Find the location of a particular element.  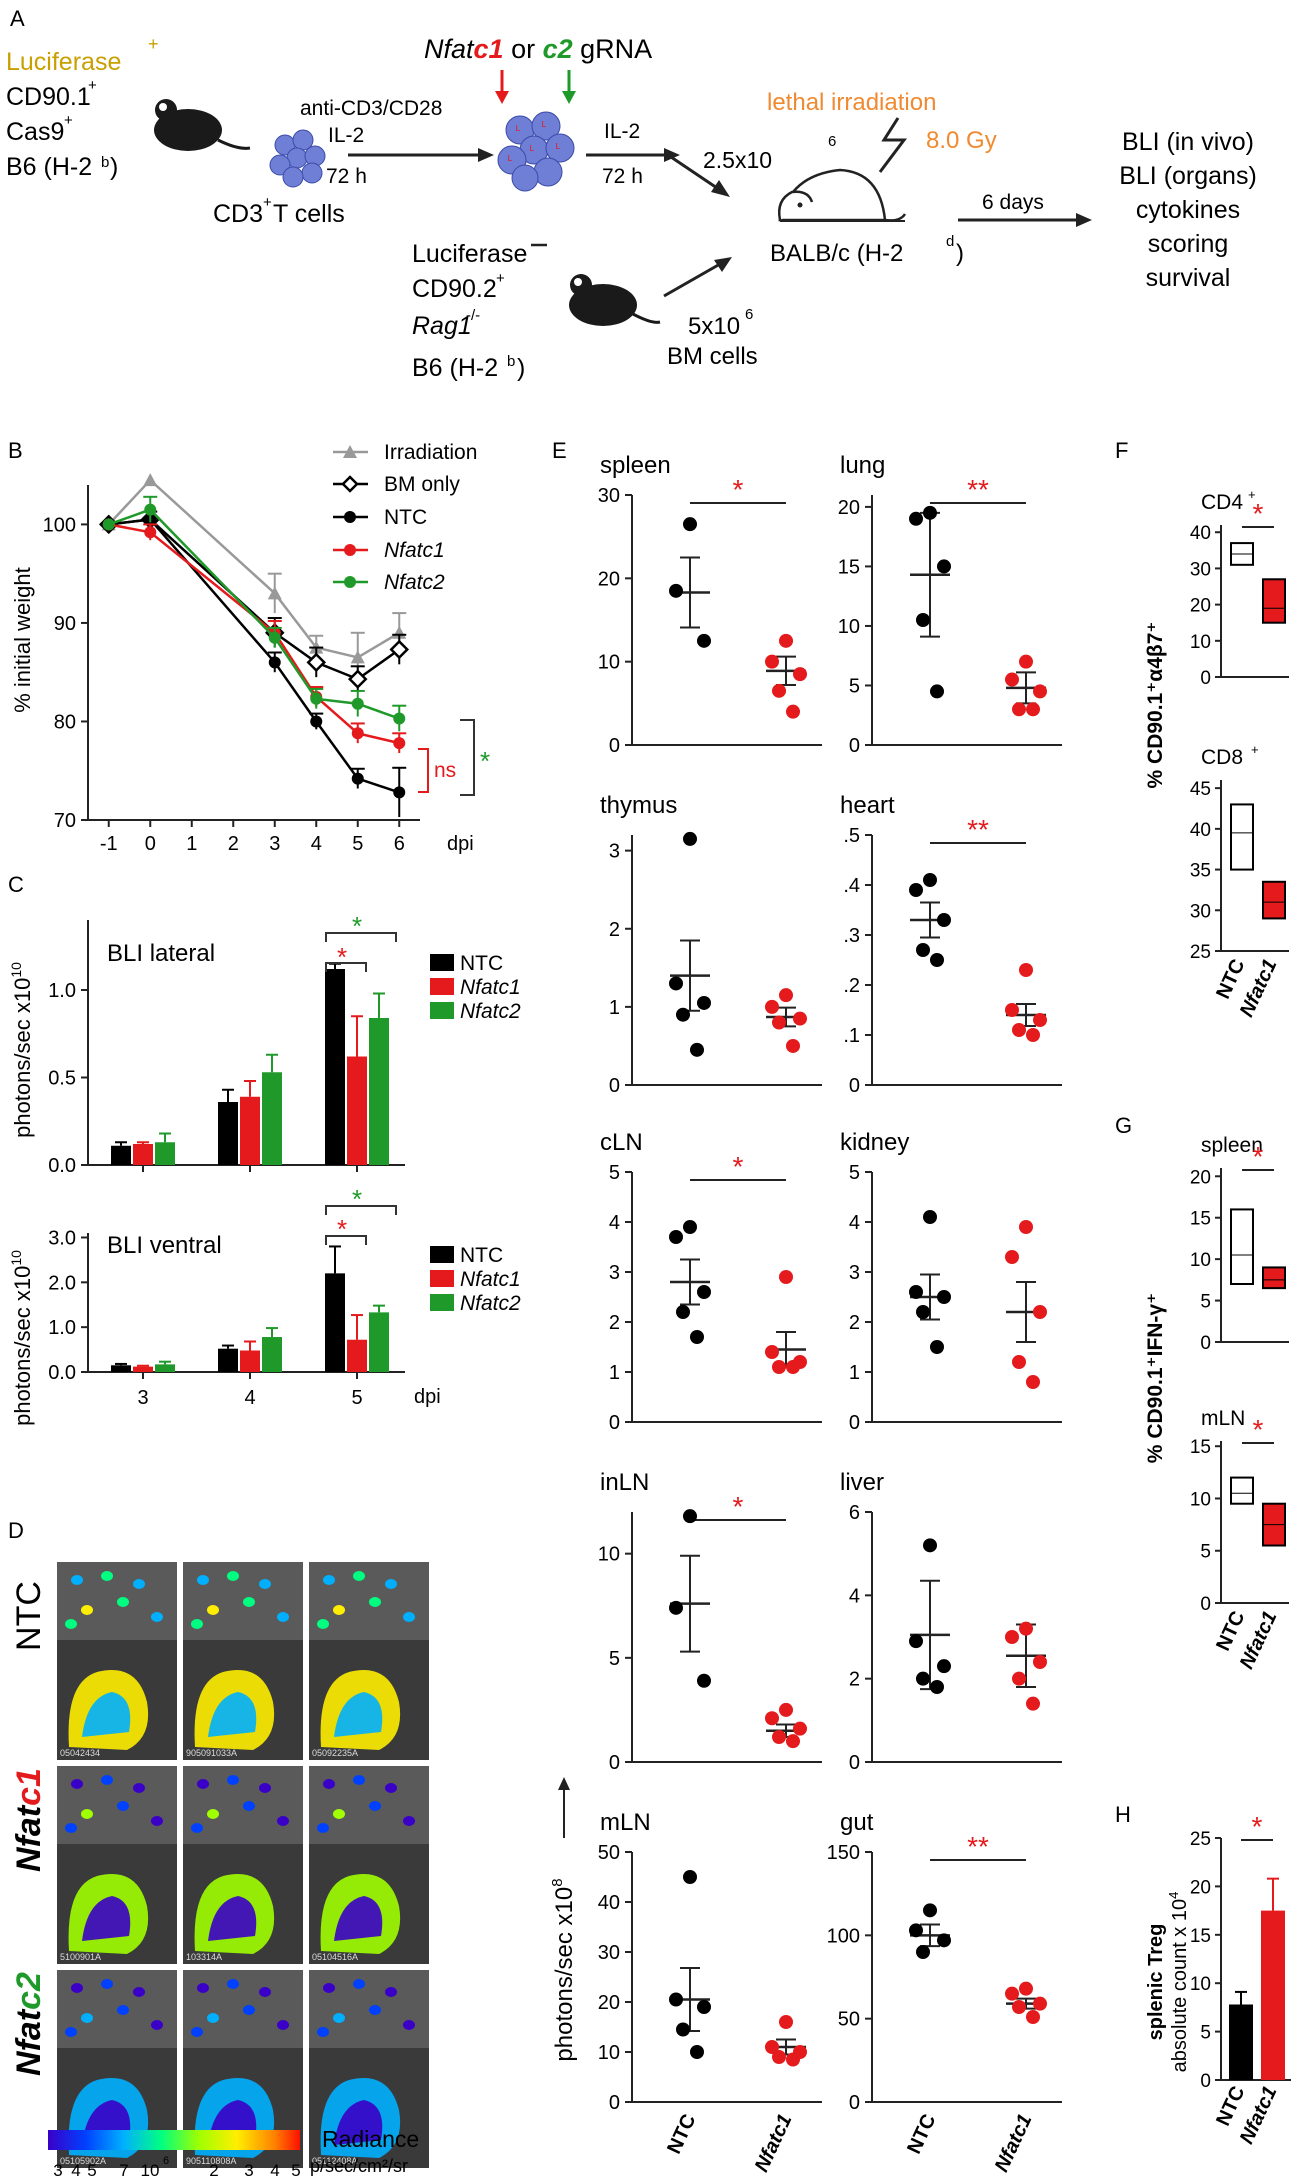

e-ytick-label: 20 is located at coordinates (609, 2003).